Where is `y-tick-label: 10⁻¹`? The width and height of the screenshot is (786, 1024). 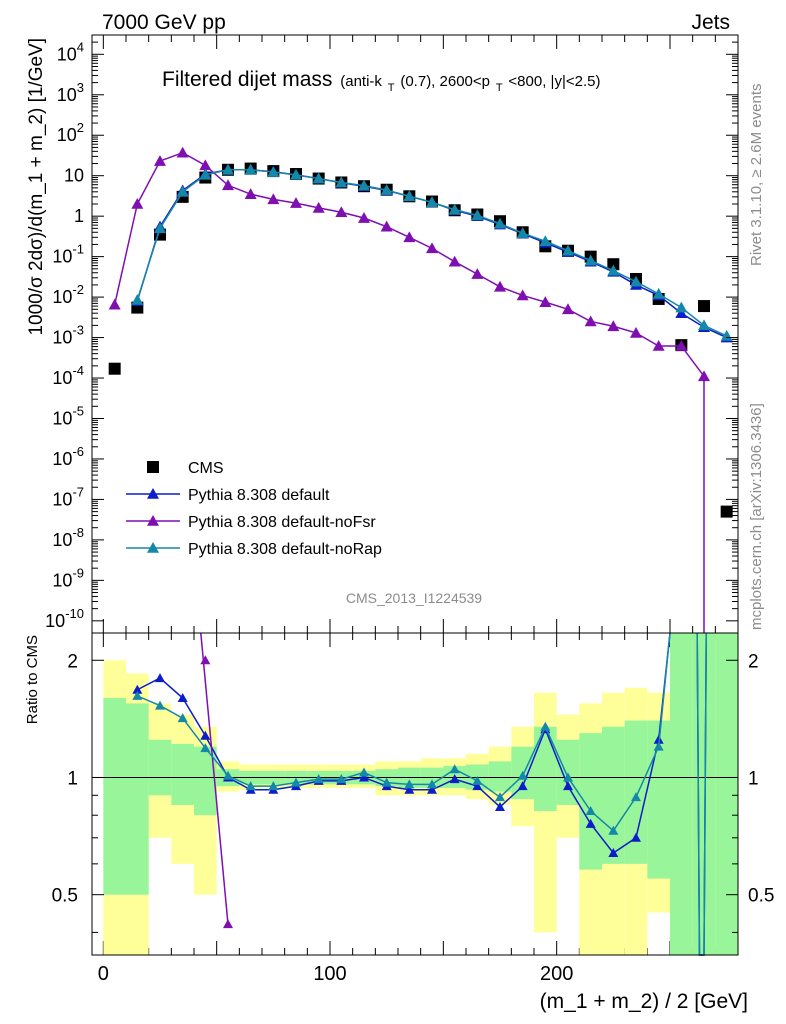 y-tick-label: 10⁻¹ is located at coordinates (68, 254).